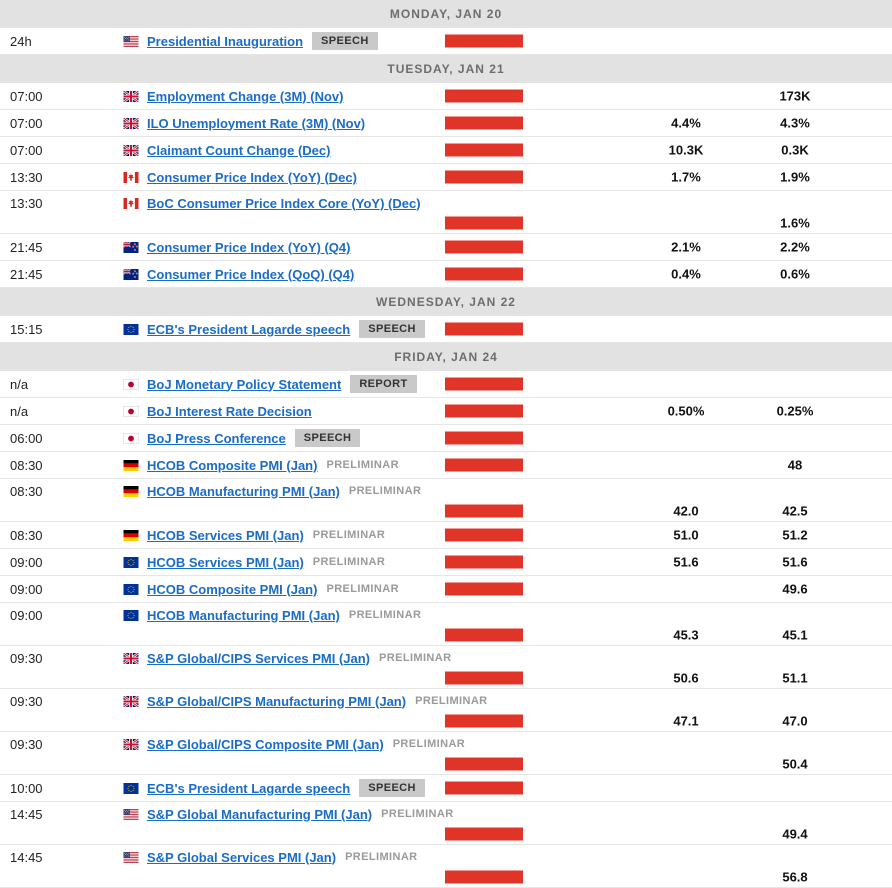  I want to click on event-link: ILO Unemployment Rate (3M) (Nov), so click(256, 123).